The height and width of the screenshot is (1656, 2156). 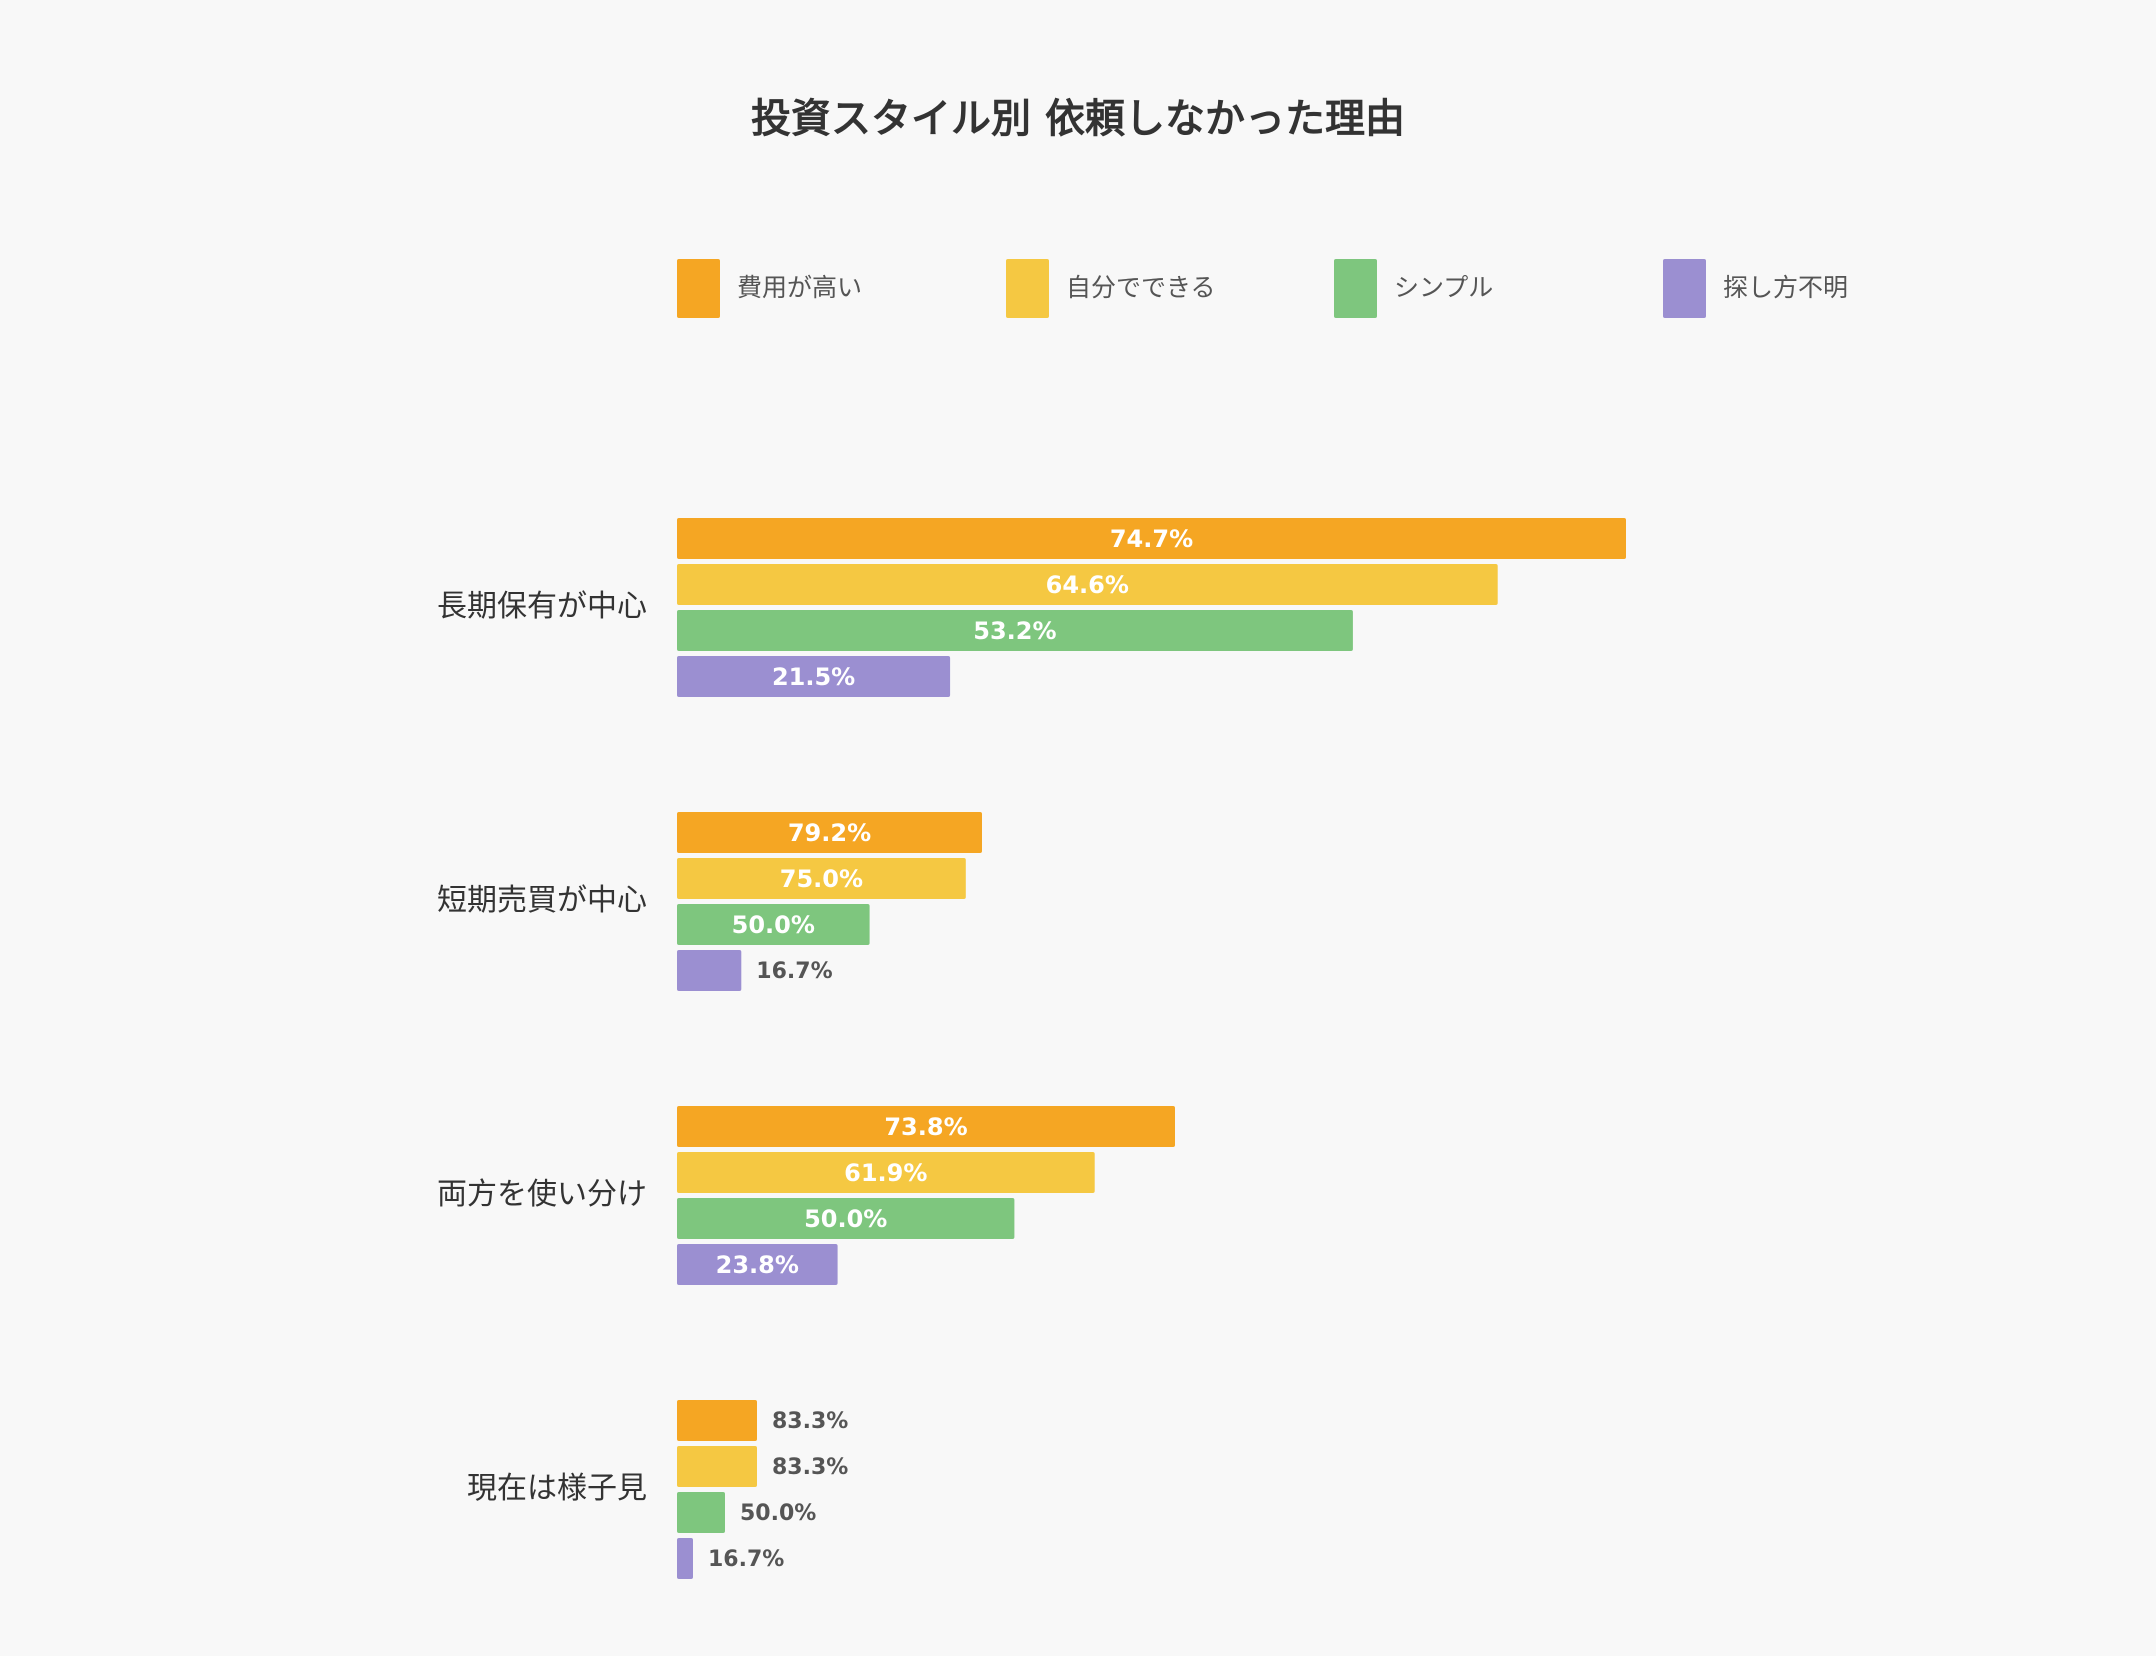 I want to click on data-label: 23.8%, so click(x=757, y=1265).